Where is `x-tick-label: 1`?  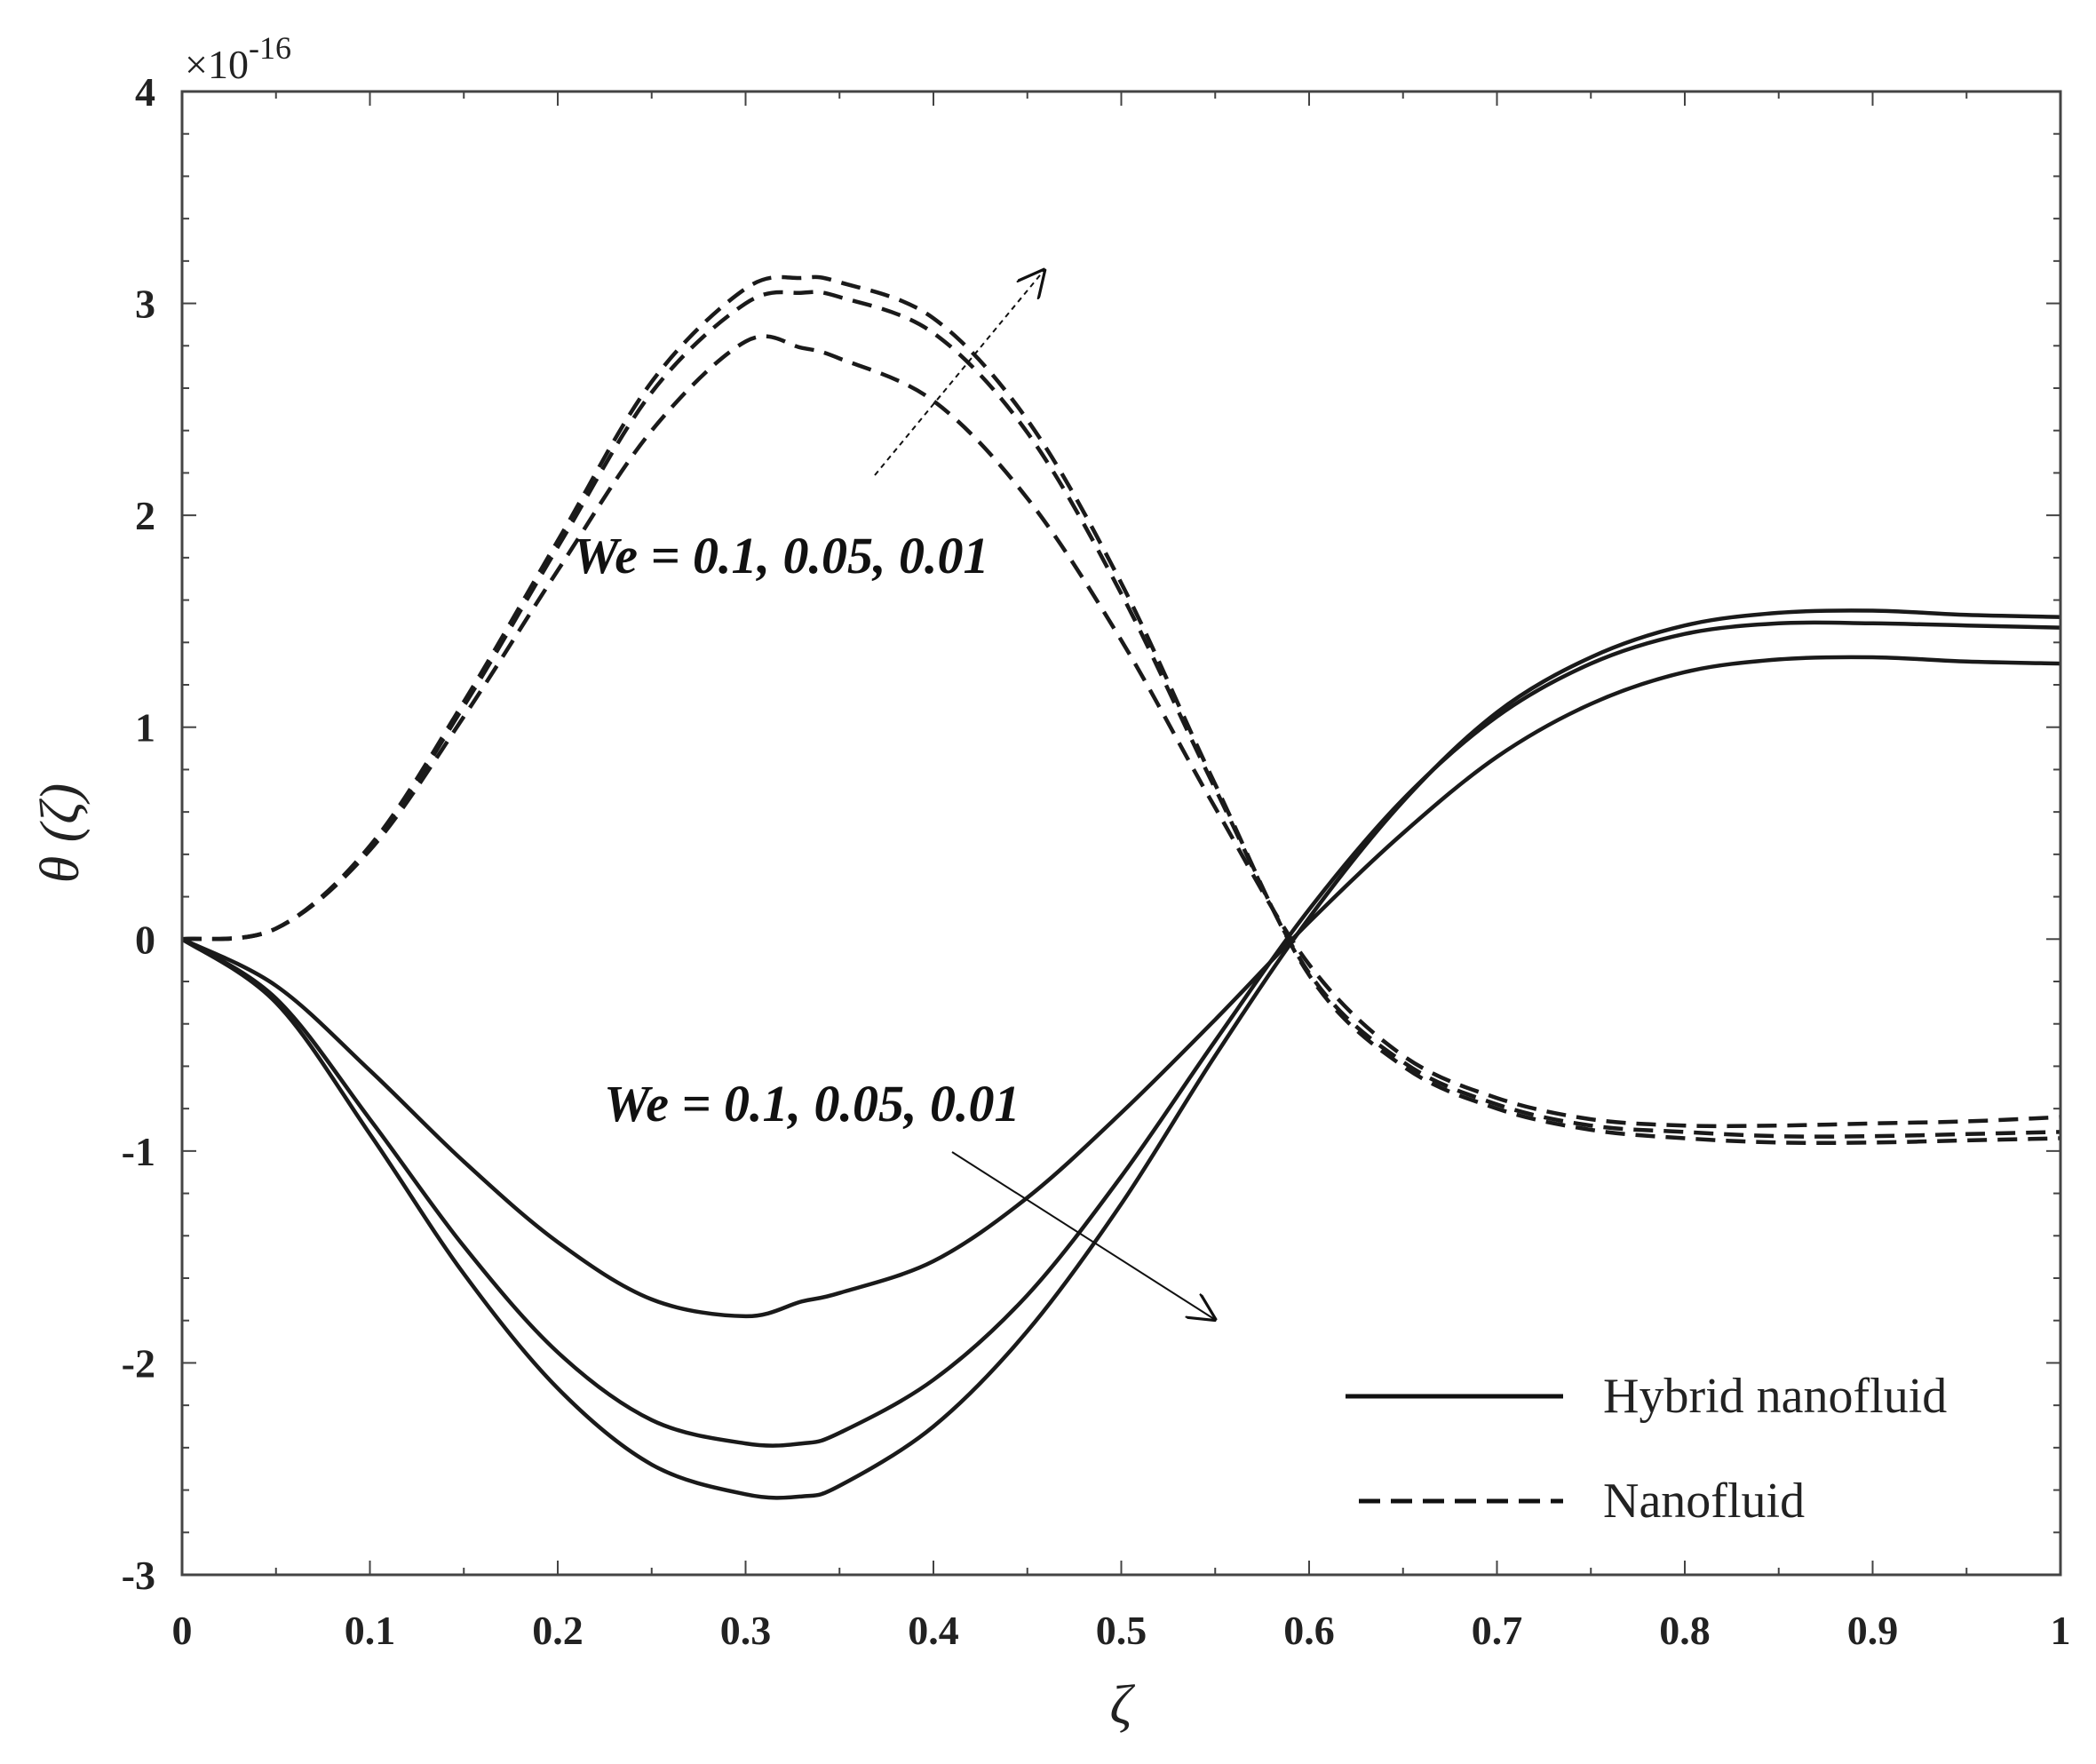
x-tick-label: 1 is located at coordinates (2061, 1631).